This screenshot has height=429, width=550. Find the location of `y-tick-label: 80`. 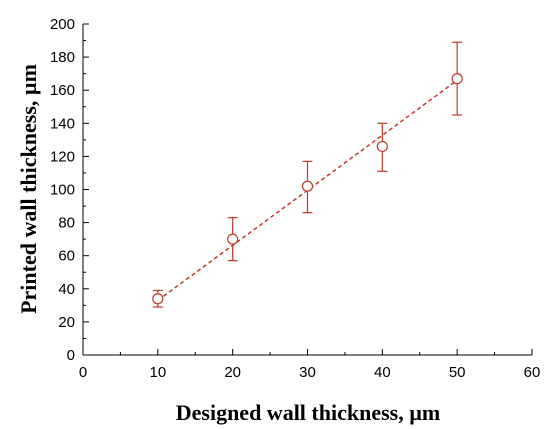

y-tick-label: 80 is located at coordinates (66, 223).